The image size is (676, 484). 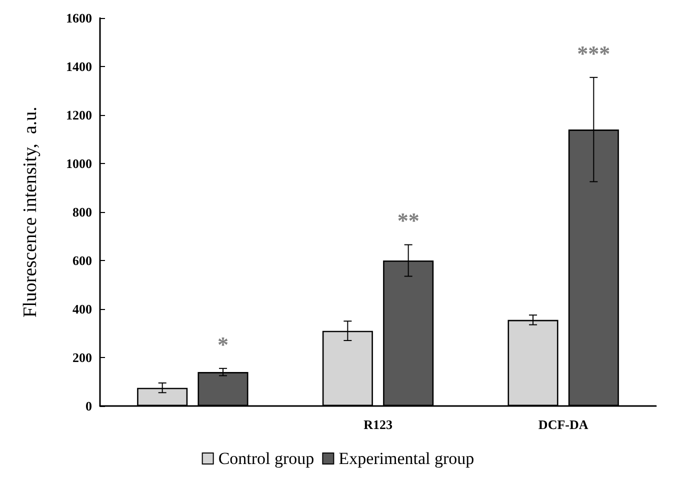 What do you see at coordinates (408, 221) in the screenshot?
I see `annotation: **` at bounding box center [408, 221].